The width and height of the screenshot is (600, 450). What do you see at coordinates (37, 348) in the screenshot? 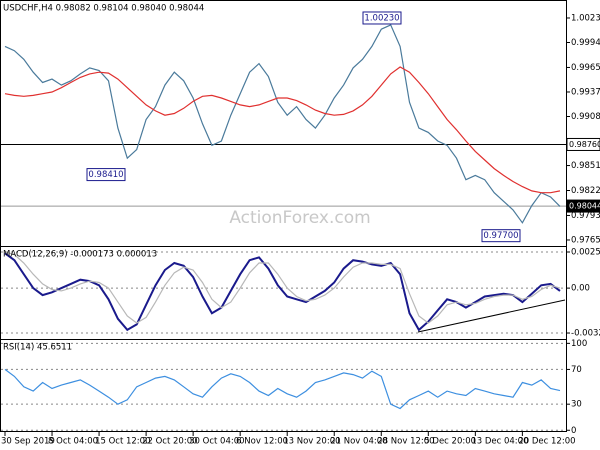
I see `panel-title: RSI(14) 45.6511` at bounding box center [37, 348].